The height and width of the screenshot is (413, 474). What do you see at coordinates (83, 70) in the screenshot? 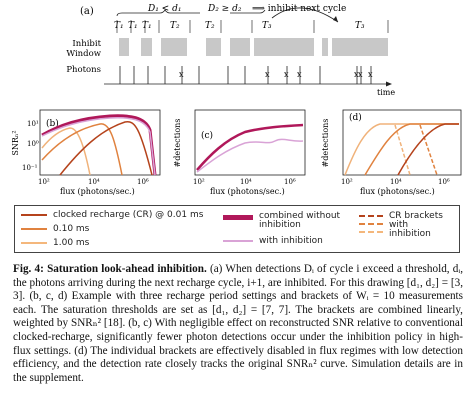
I see `row-label-photons: Photons` at bounding box center [83, 70].